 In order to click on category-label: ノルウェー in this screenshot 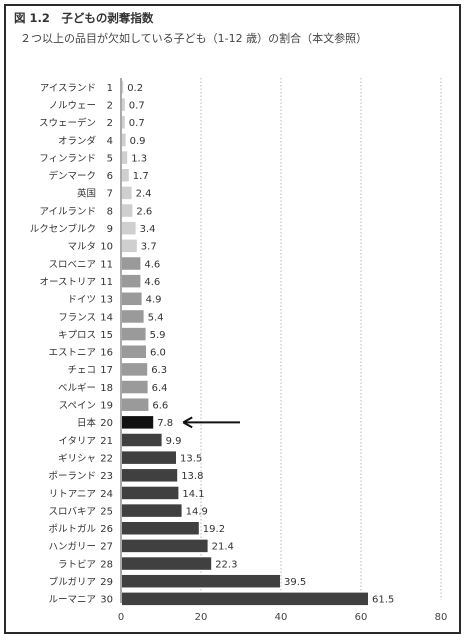, I will do `click(72, 105)`.